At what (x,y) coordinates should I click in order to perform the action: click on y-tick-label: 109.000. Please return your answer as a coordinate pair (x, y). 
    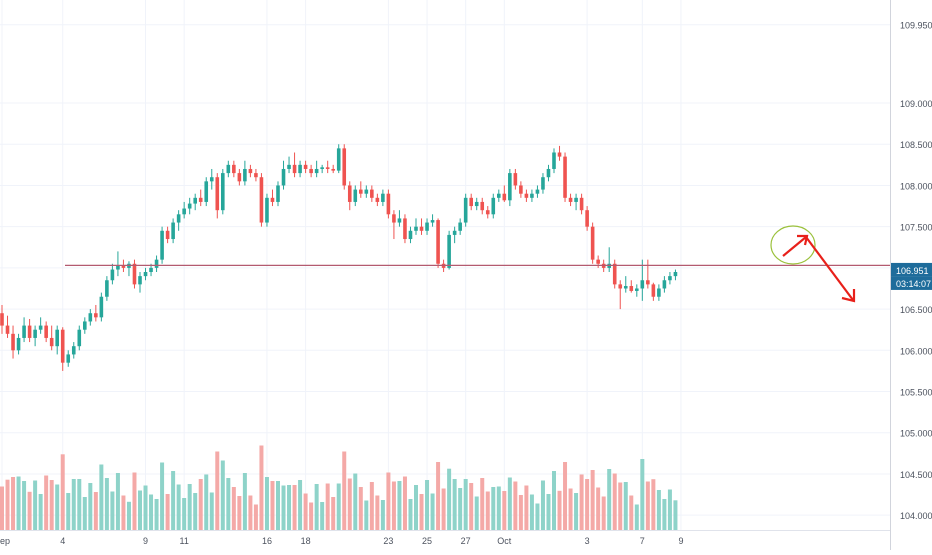
    Looking at the image, I should click on (916, 104).